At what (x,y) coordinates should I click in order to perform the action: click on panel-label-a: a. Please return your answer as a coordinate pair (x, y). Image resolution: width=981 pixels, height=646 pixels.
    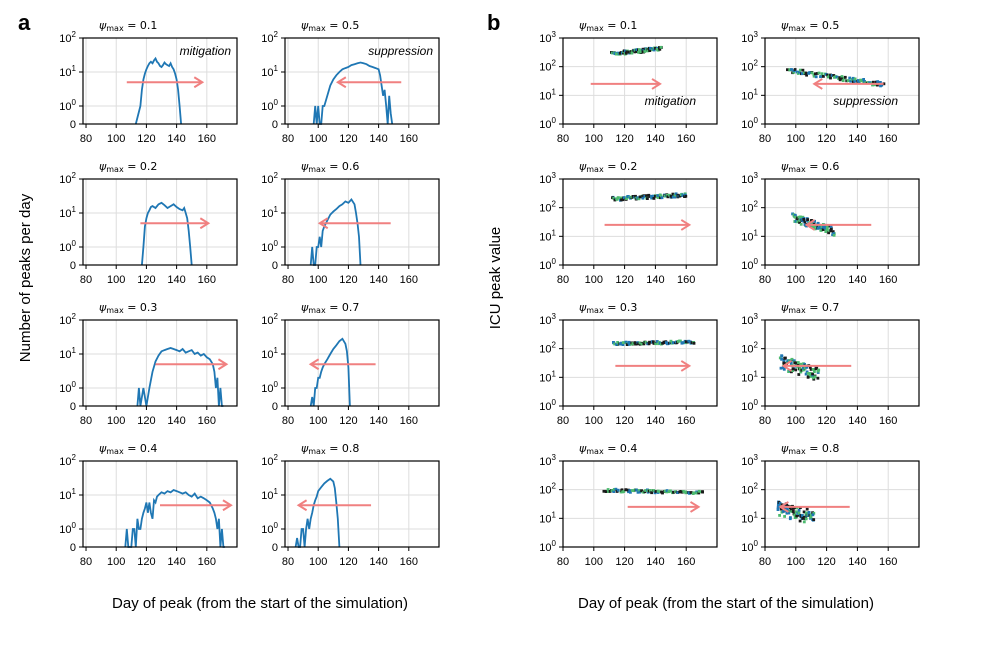
    Looking at the image, I should click on (24, 22).